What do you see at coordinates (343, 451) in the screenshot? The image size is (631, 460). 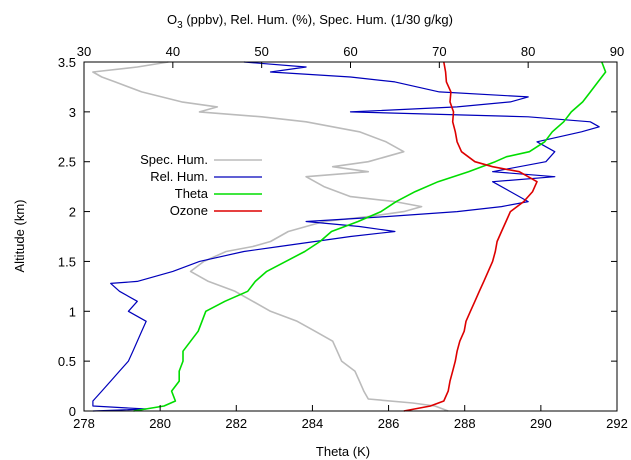 I see `x-axis-title: Theta (K)` at bounding box center [343, 451].